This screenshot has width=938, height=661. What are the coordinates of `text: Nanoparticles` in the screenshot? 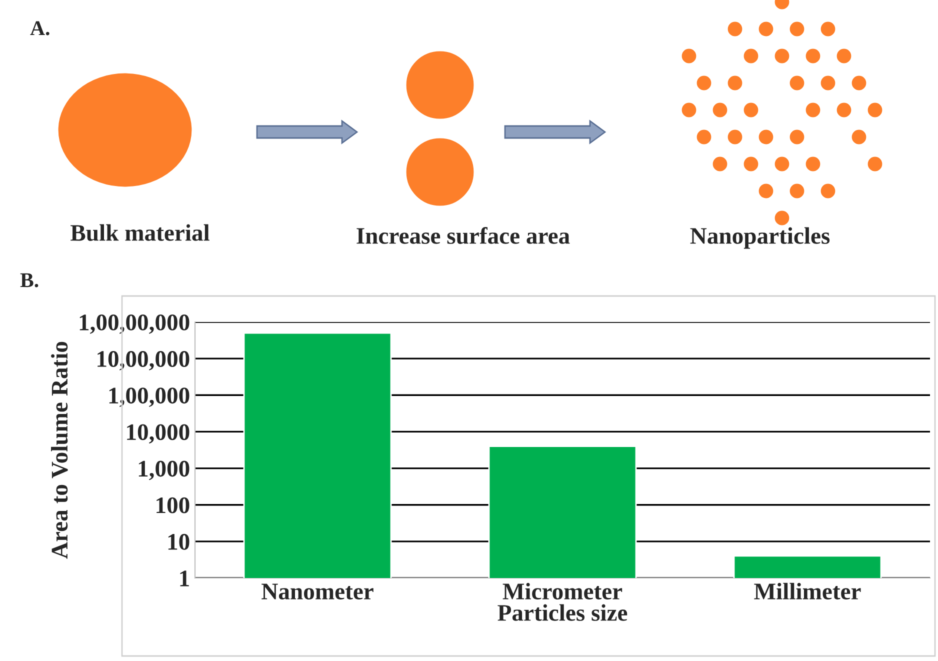 It's located at (760, 238).